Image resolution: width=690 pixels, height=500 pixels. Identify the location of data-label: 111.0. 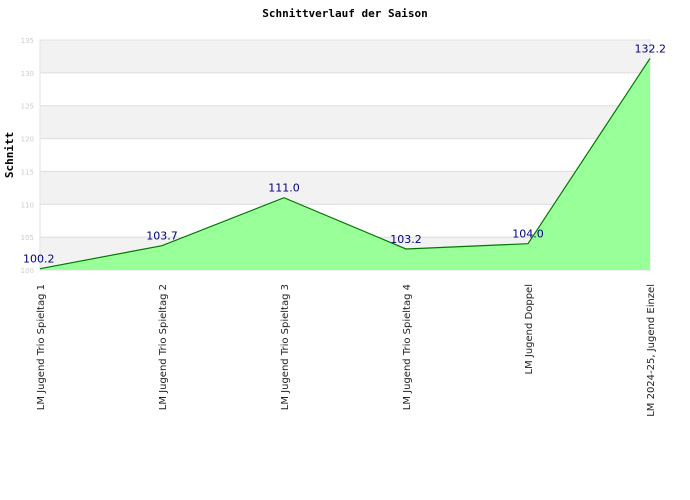
(284, 188).